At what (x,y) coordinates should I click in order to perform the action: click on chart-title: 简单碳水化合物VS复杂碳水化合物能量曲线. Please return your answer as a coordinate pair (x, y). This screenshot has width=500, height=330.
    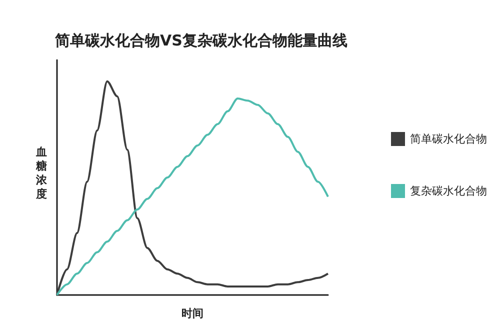
    Looking at the image, I should click on (201, 41).